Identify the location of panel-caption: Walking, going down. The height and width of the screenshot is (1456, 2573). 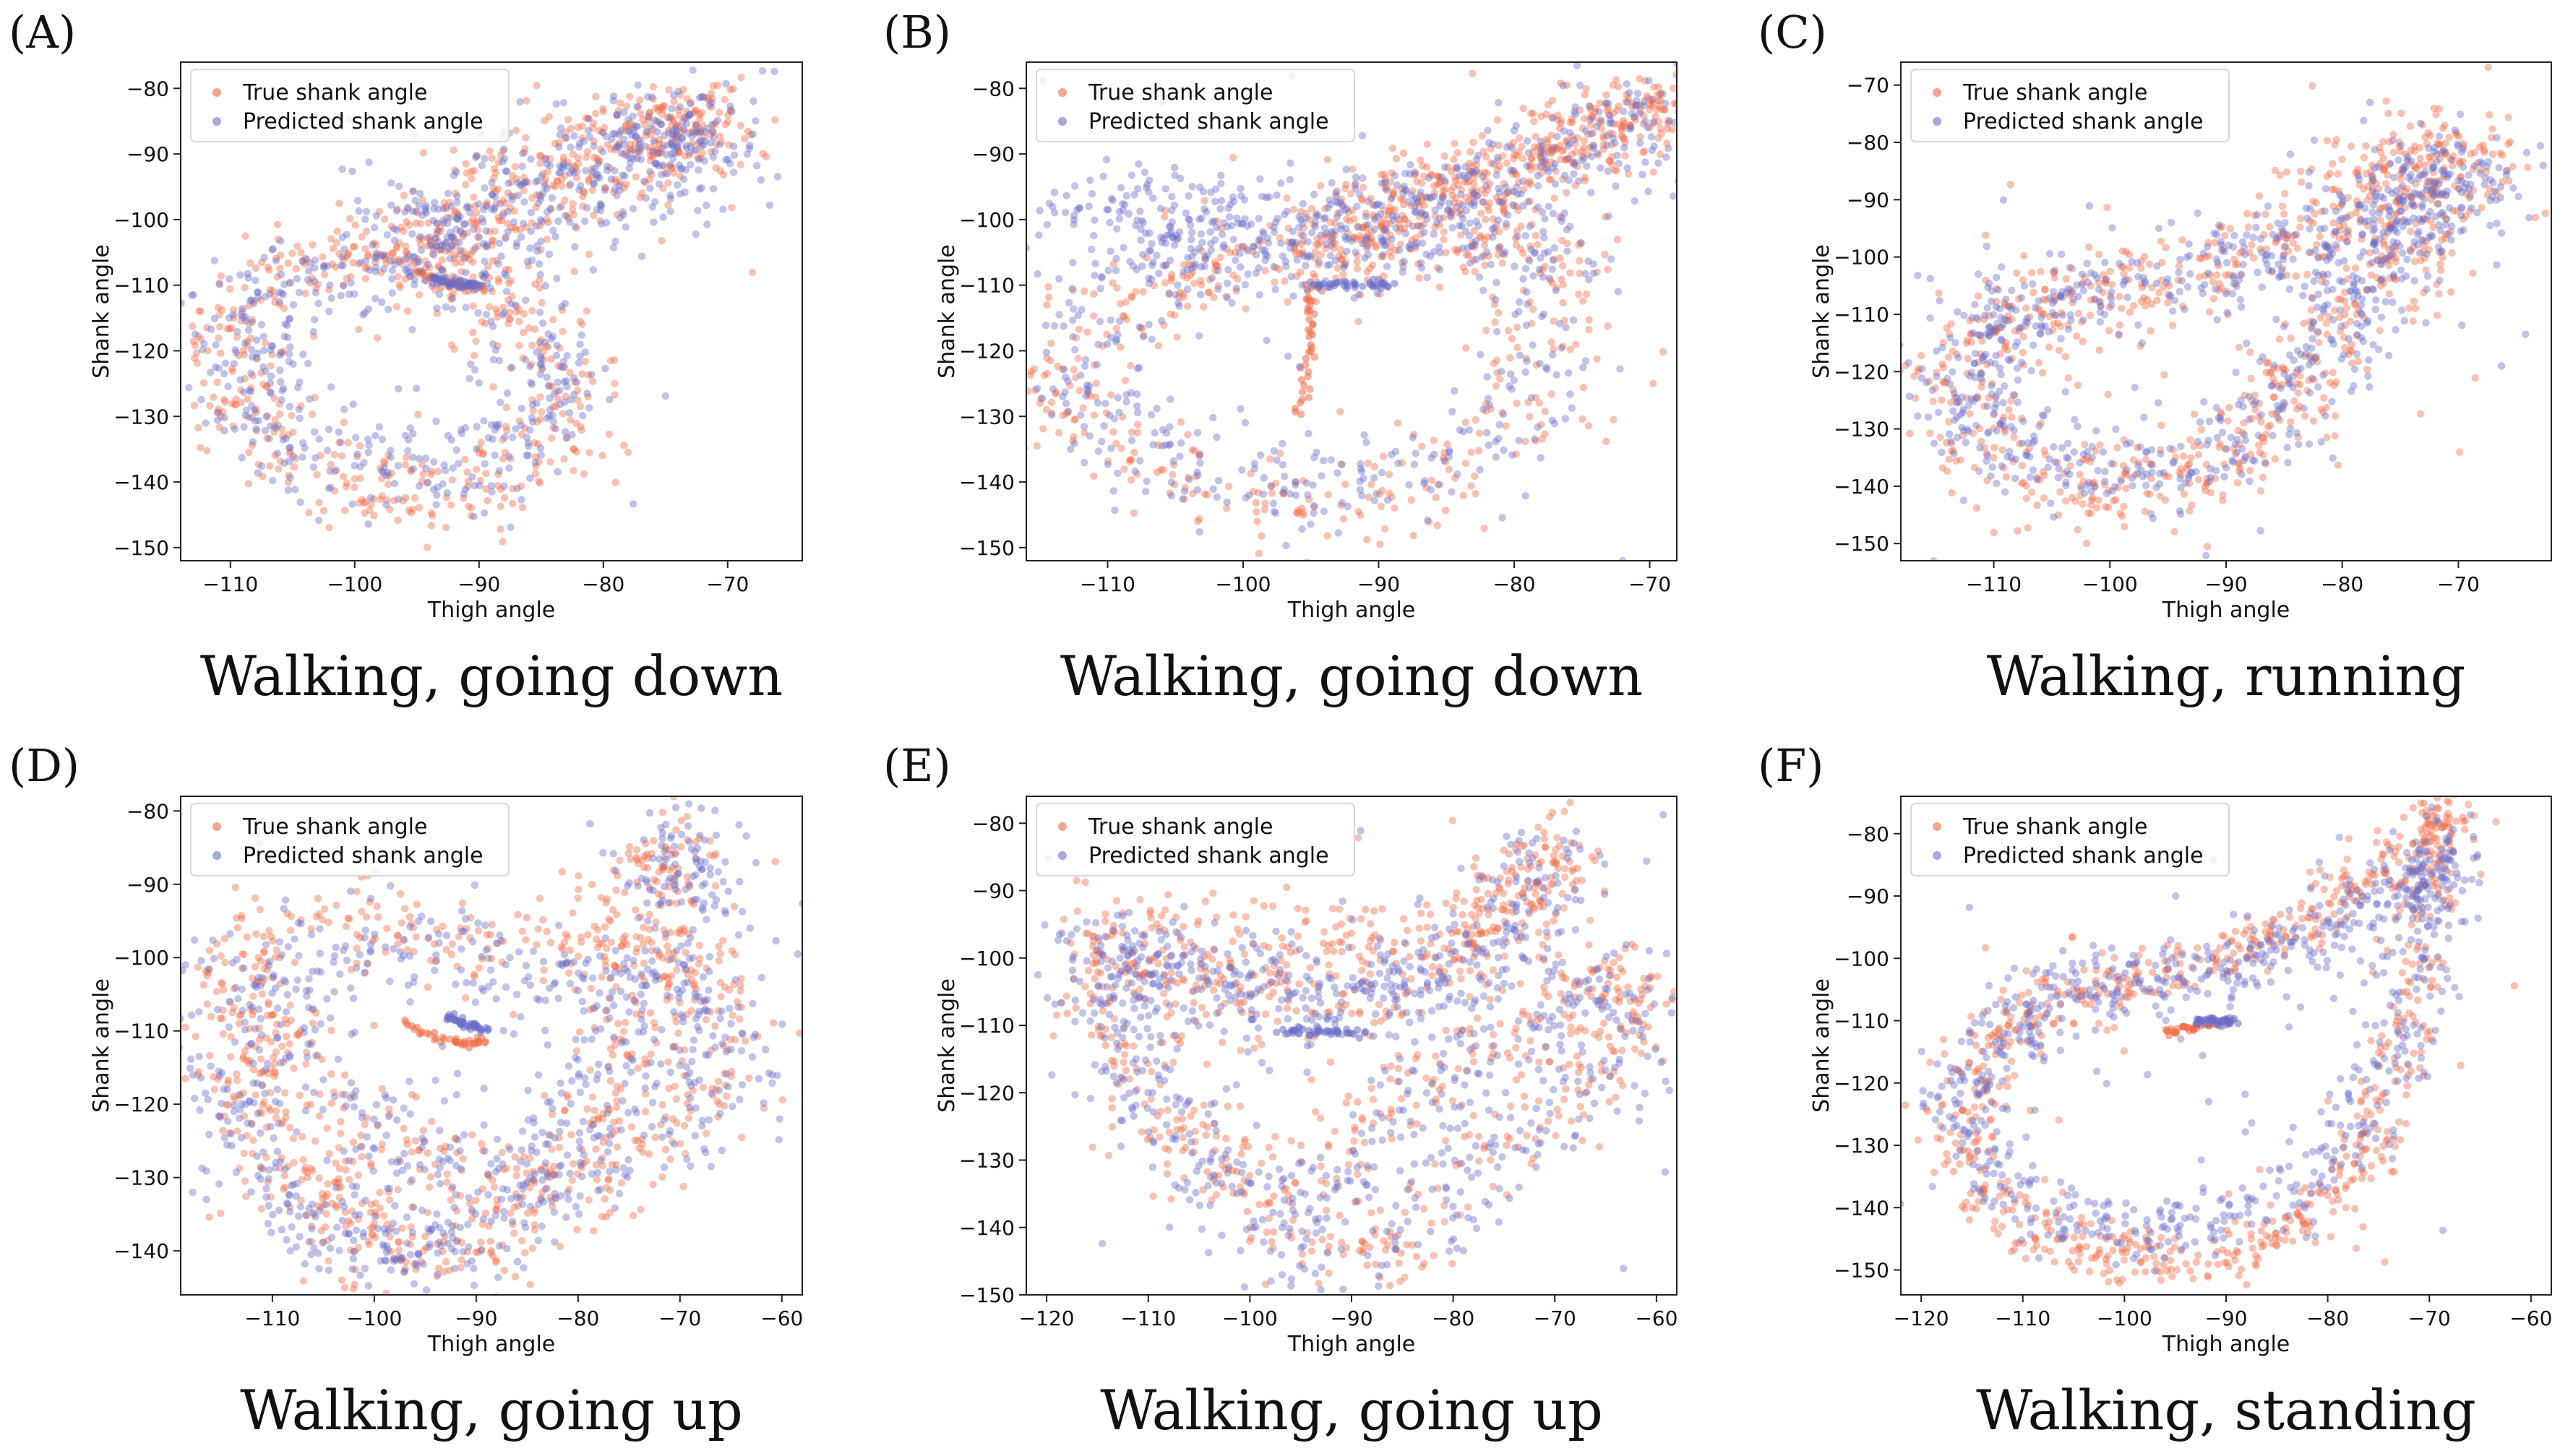
(1352, 676).